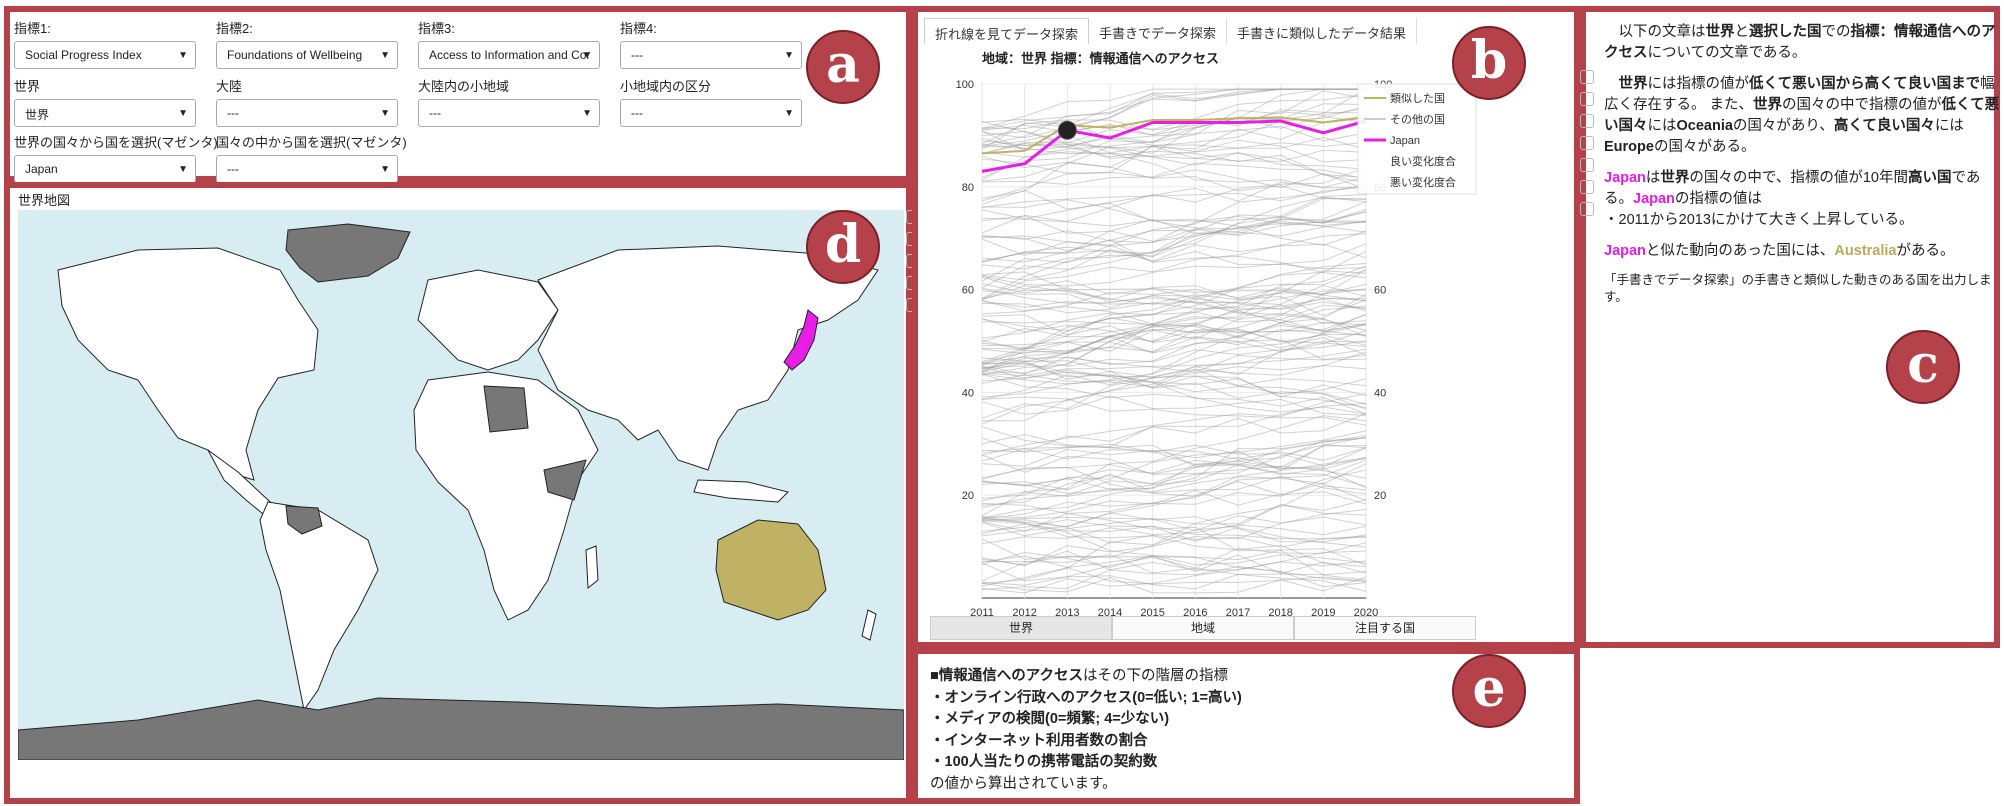  I want to click on highlight-point, so click(1067, 130).